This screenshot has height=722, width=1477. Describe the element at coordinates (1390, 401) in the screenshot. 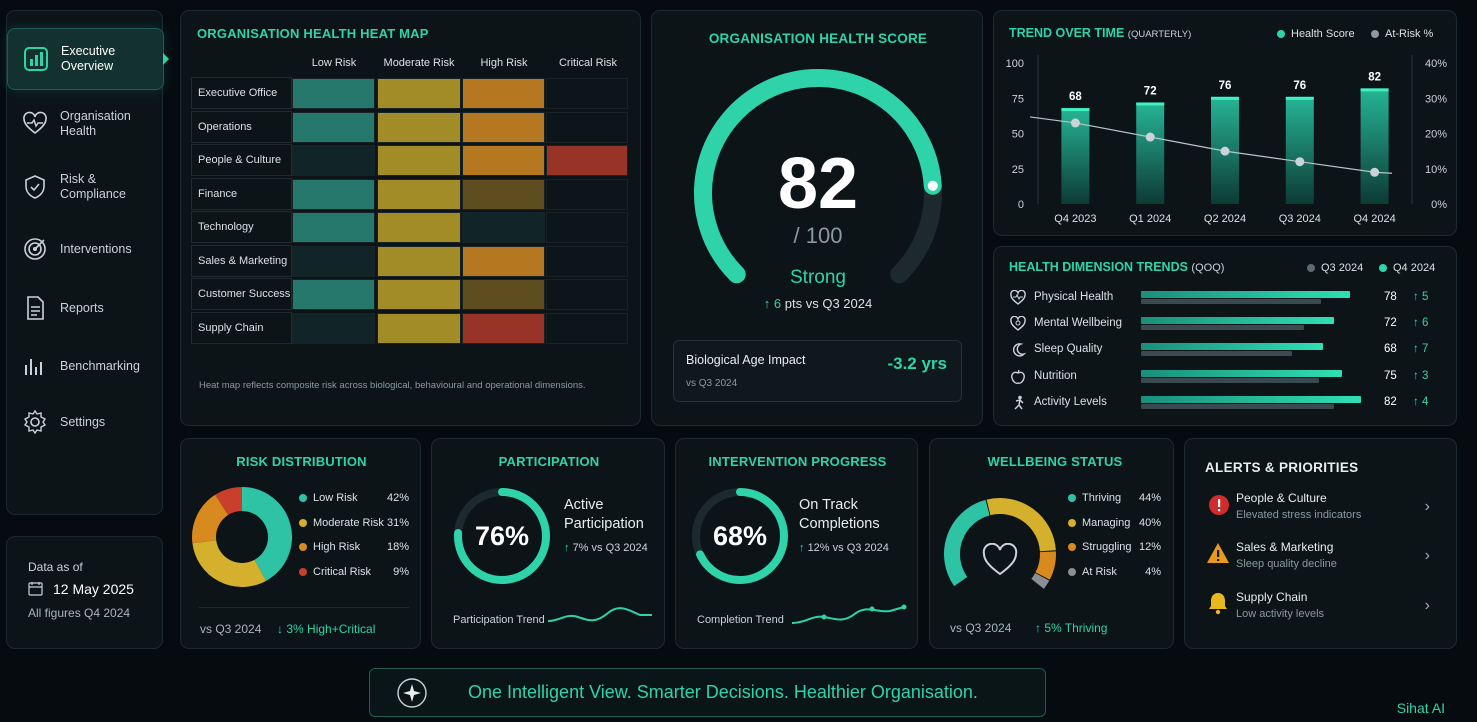

I see `dimension-value: 82` at that location.